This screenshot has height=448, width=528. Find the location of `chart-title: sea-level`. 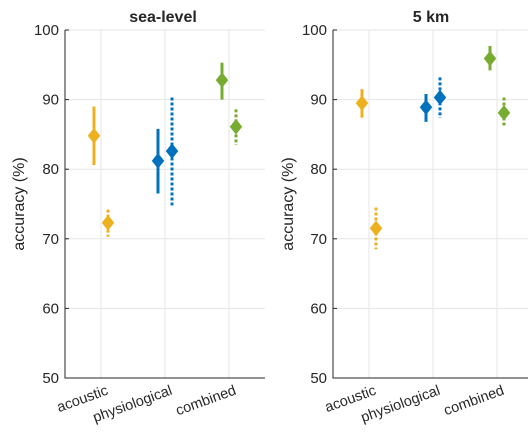

chart-title: sea-level is located at coordinates (163, 17).